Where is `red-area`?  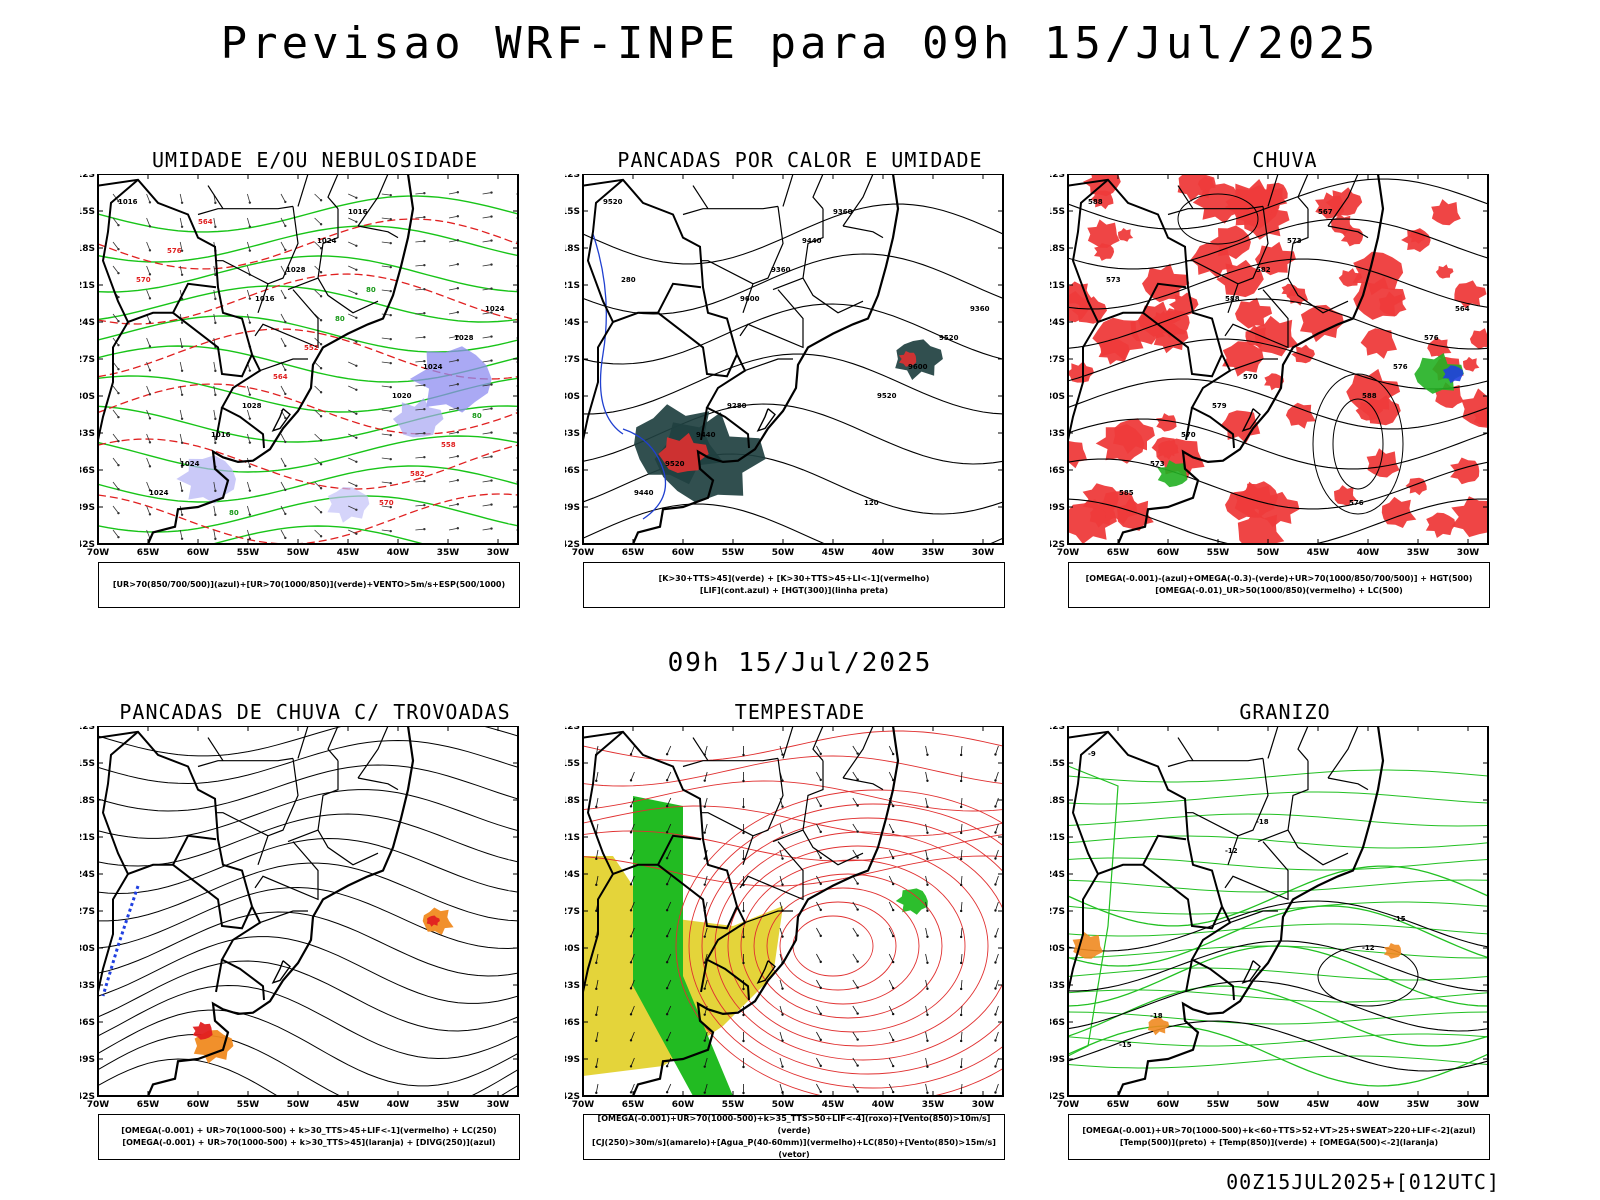 red-area is located at coordinates (202, 1030).